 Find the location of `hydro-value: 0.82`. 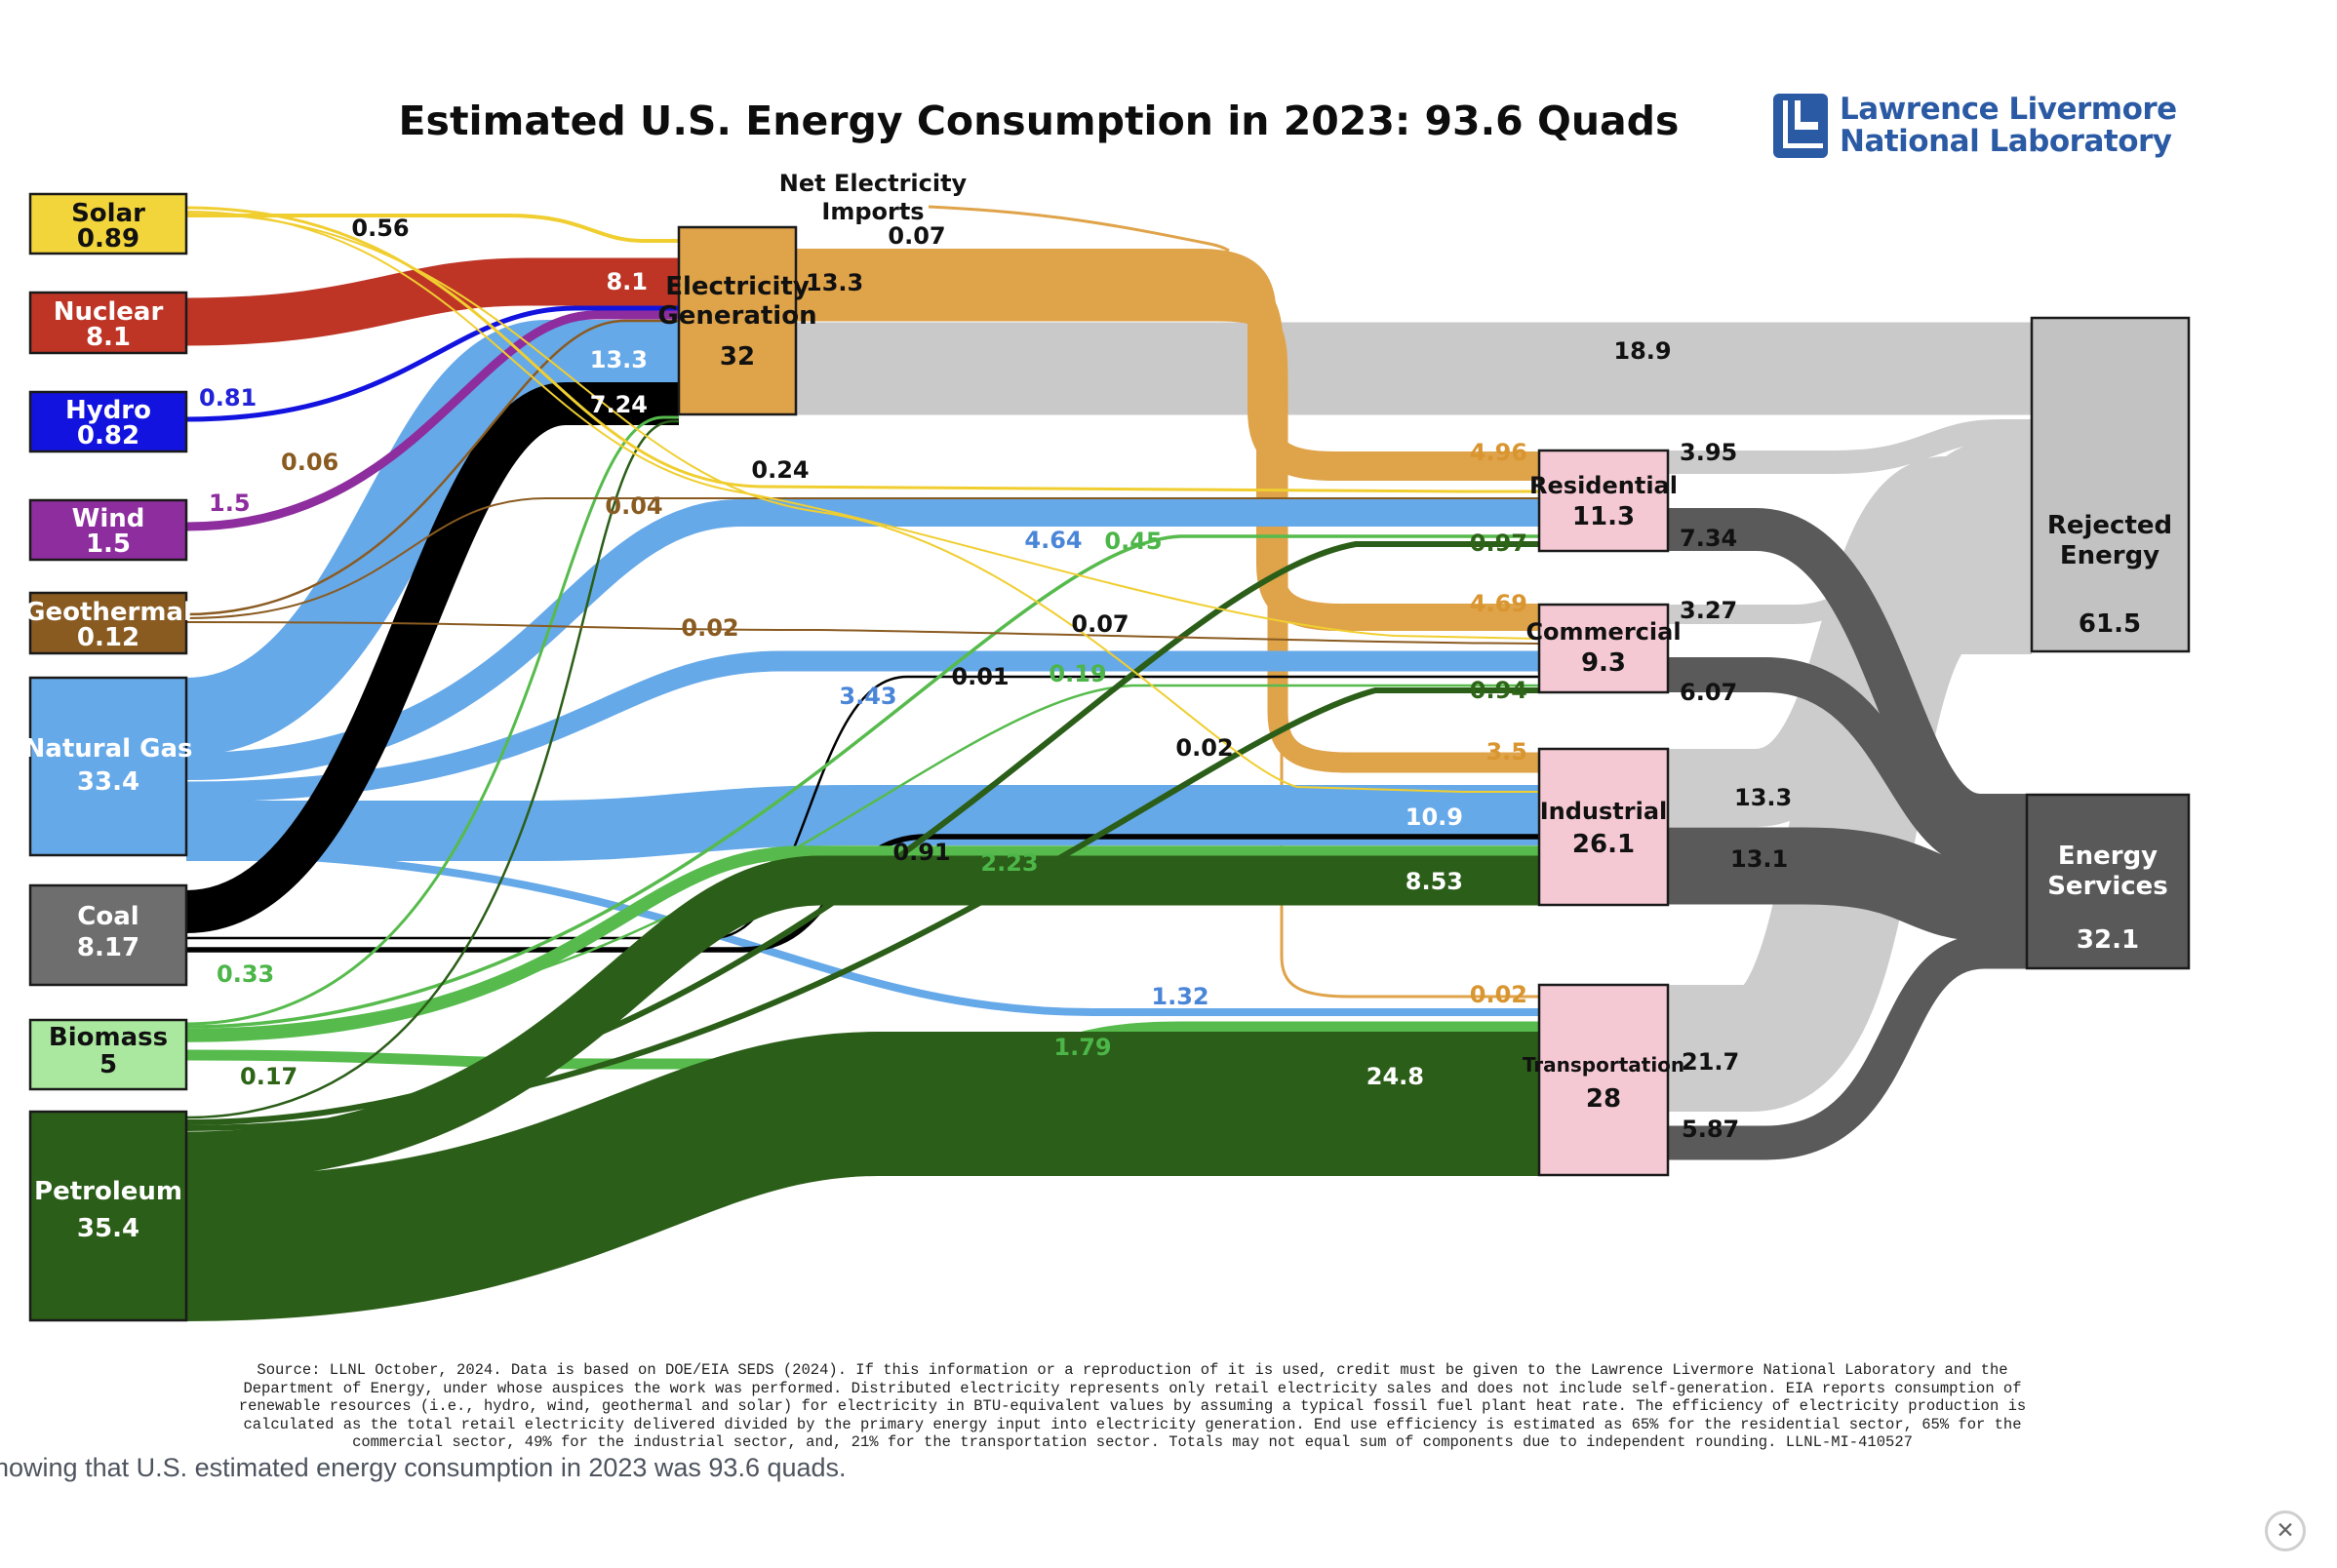

hydro-value: 0.82 is located at coordinates (108, 436).